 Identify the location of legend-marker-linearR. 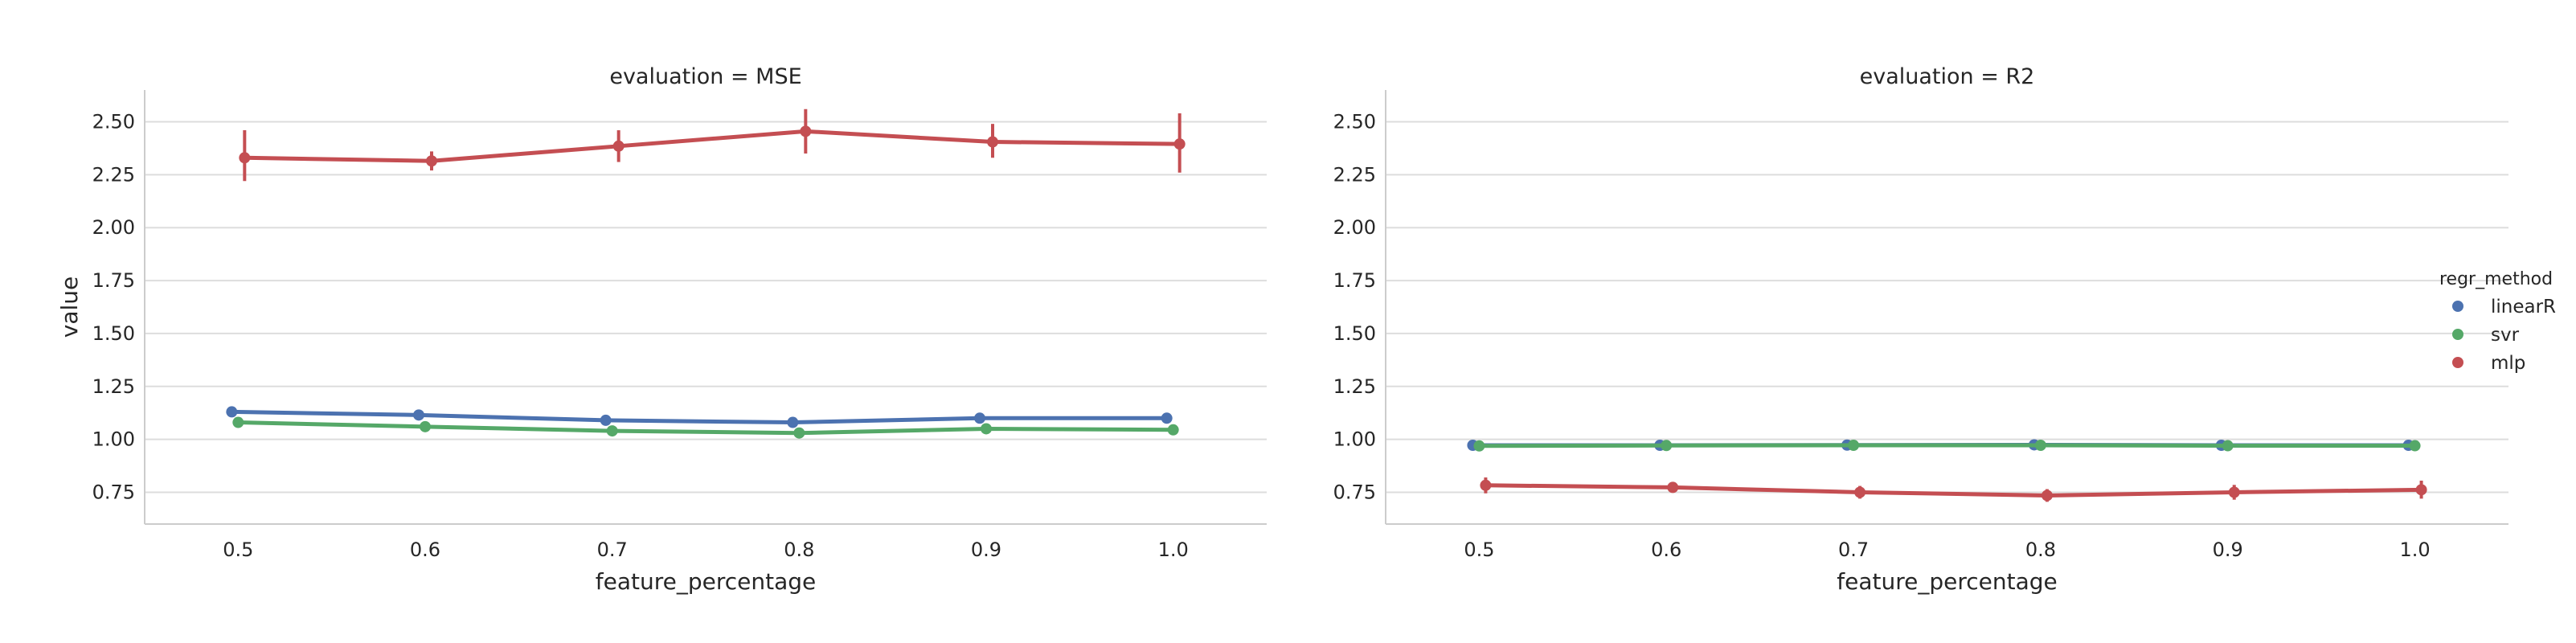
(2457, 306).